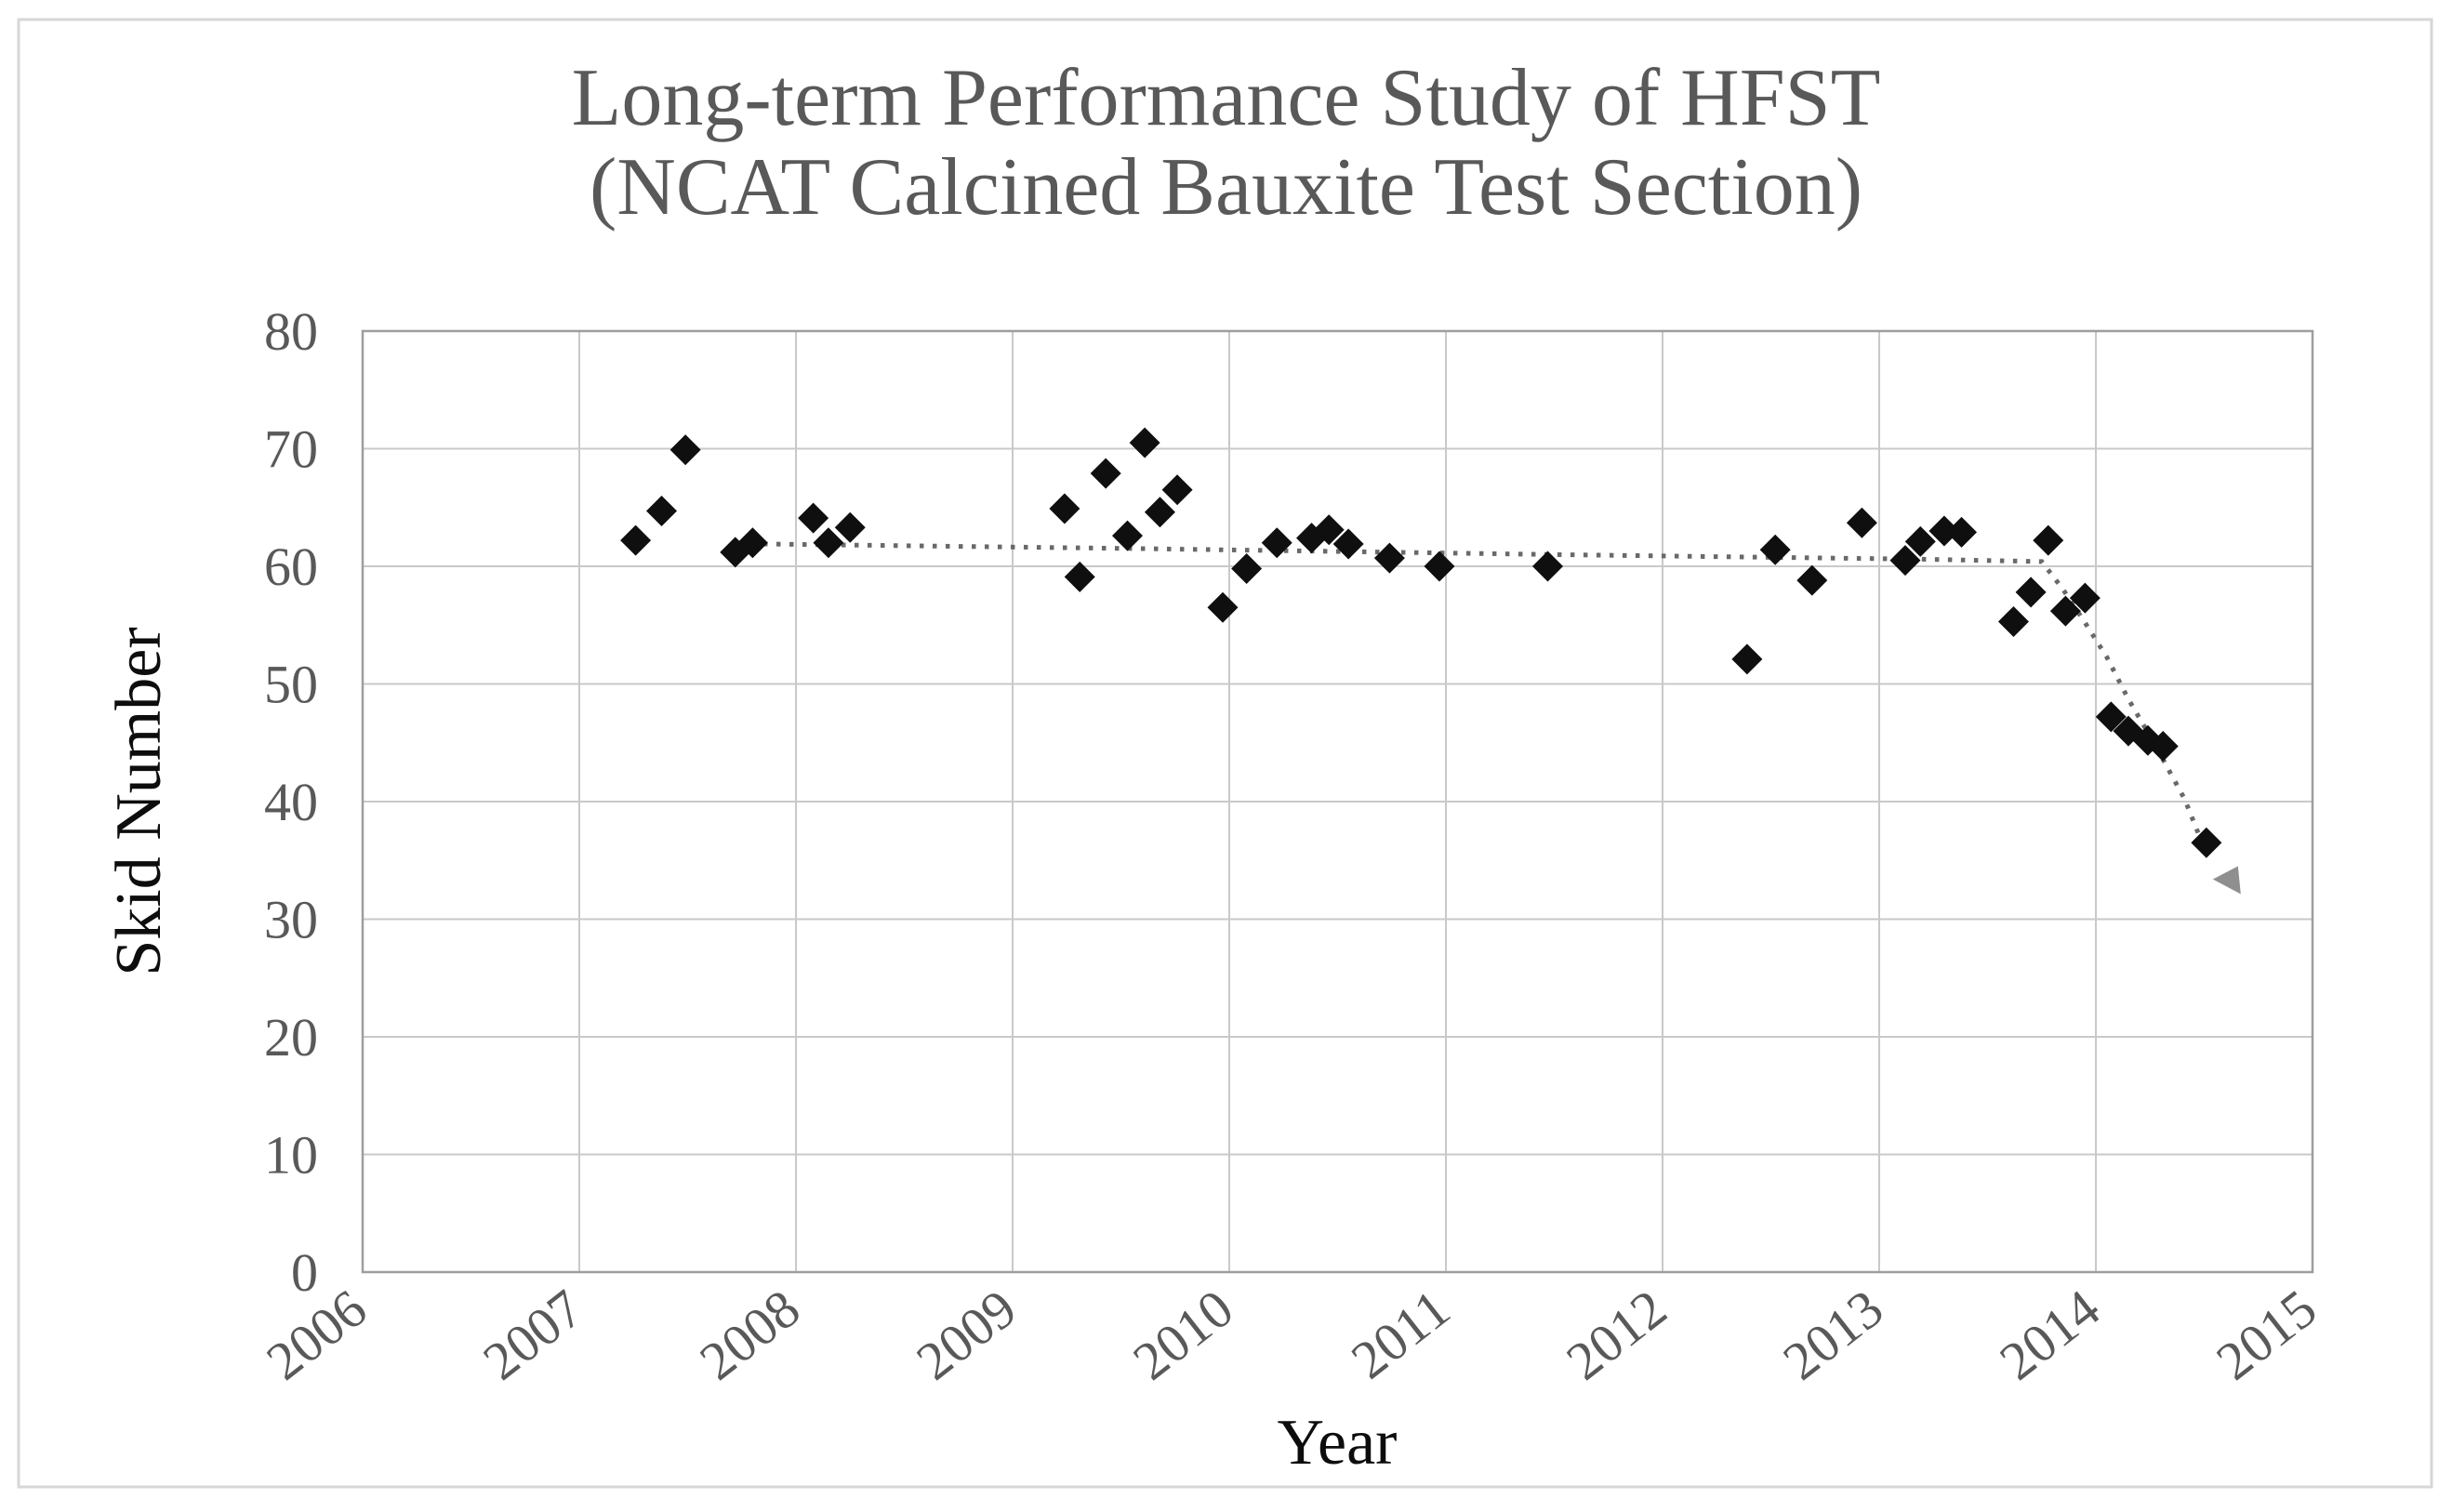 This screenshot has height=1512, width=2452. What do you see at coordinates (1226, 187) in the screenshot?
I see `chart-title-line2: (NCAT Calcined Bauxite Test Section)` at bounding box center [1226, 187].